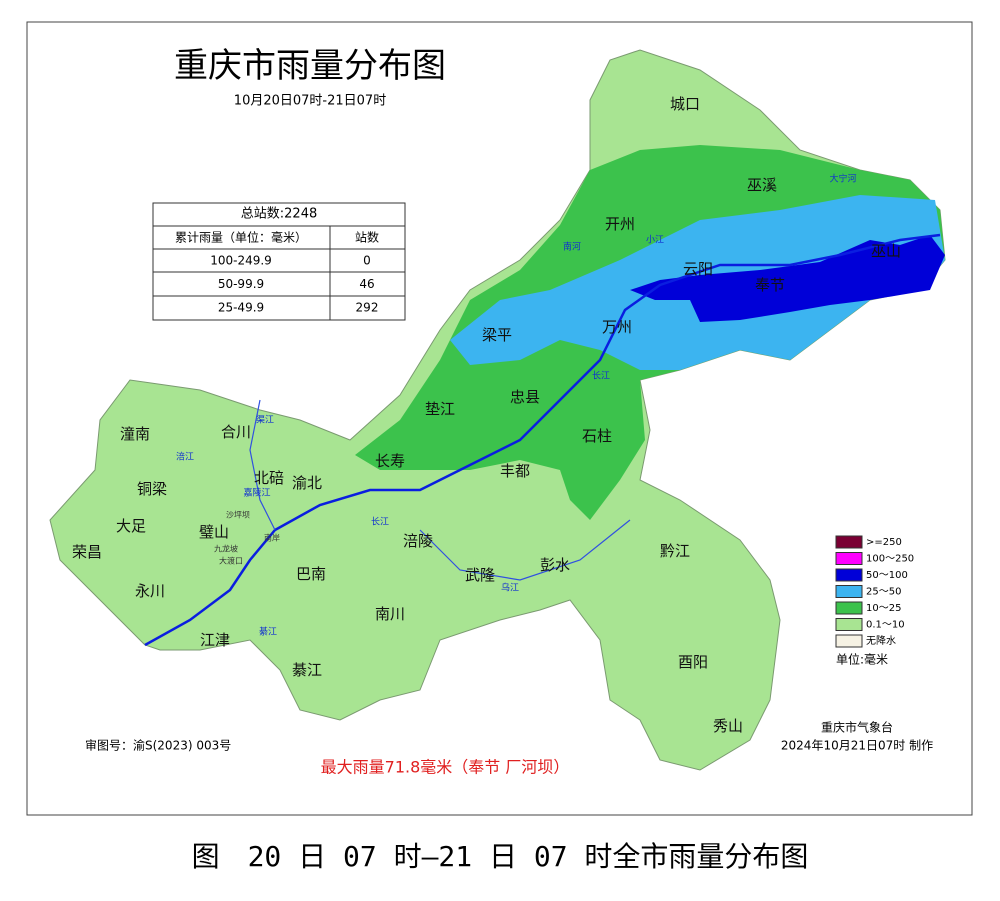  I want to click on region-label: 石柱, so click(597, 436).